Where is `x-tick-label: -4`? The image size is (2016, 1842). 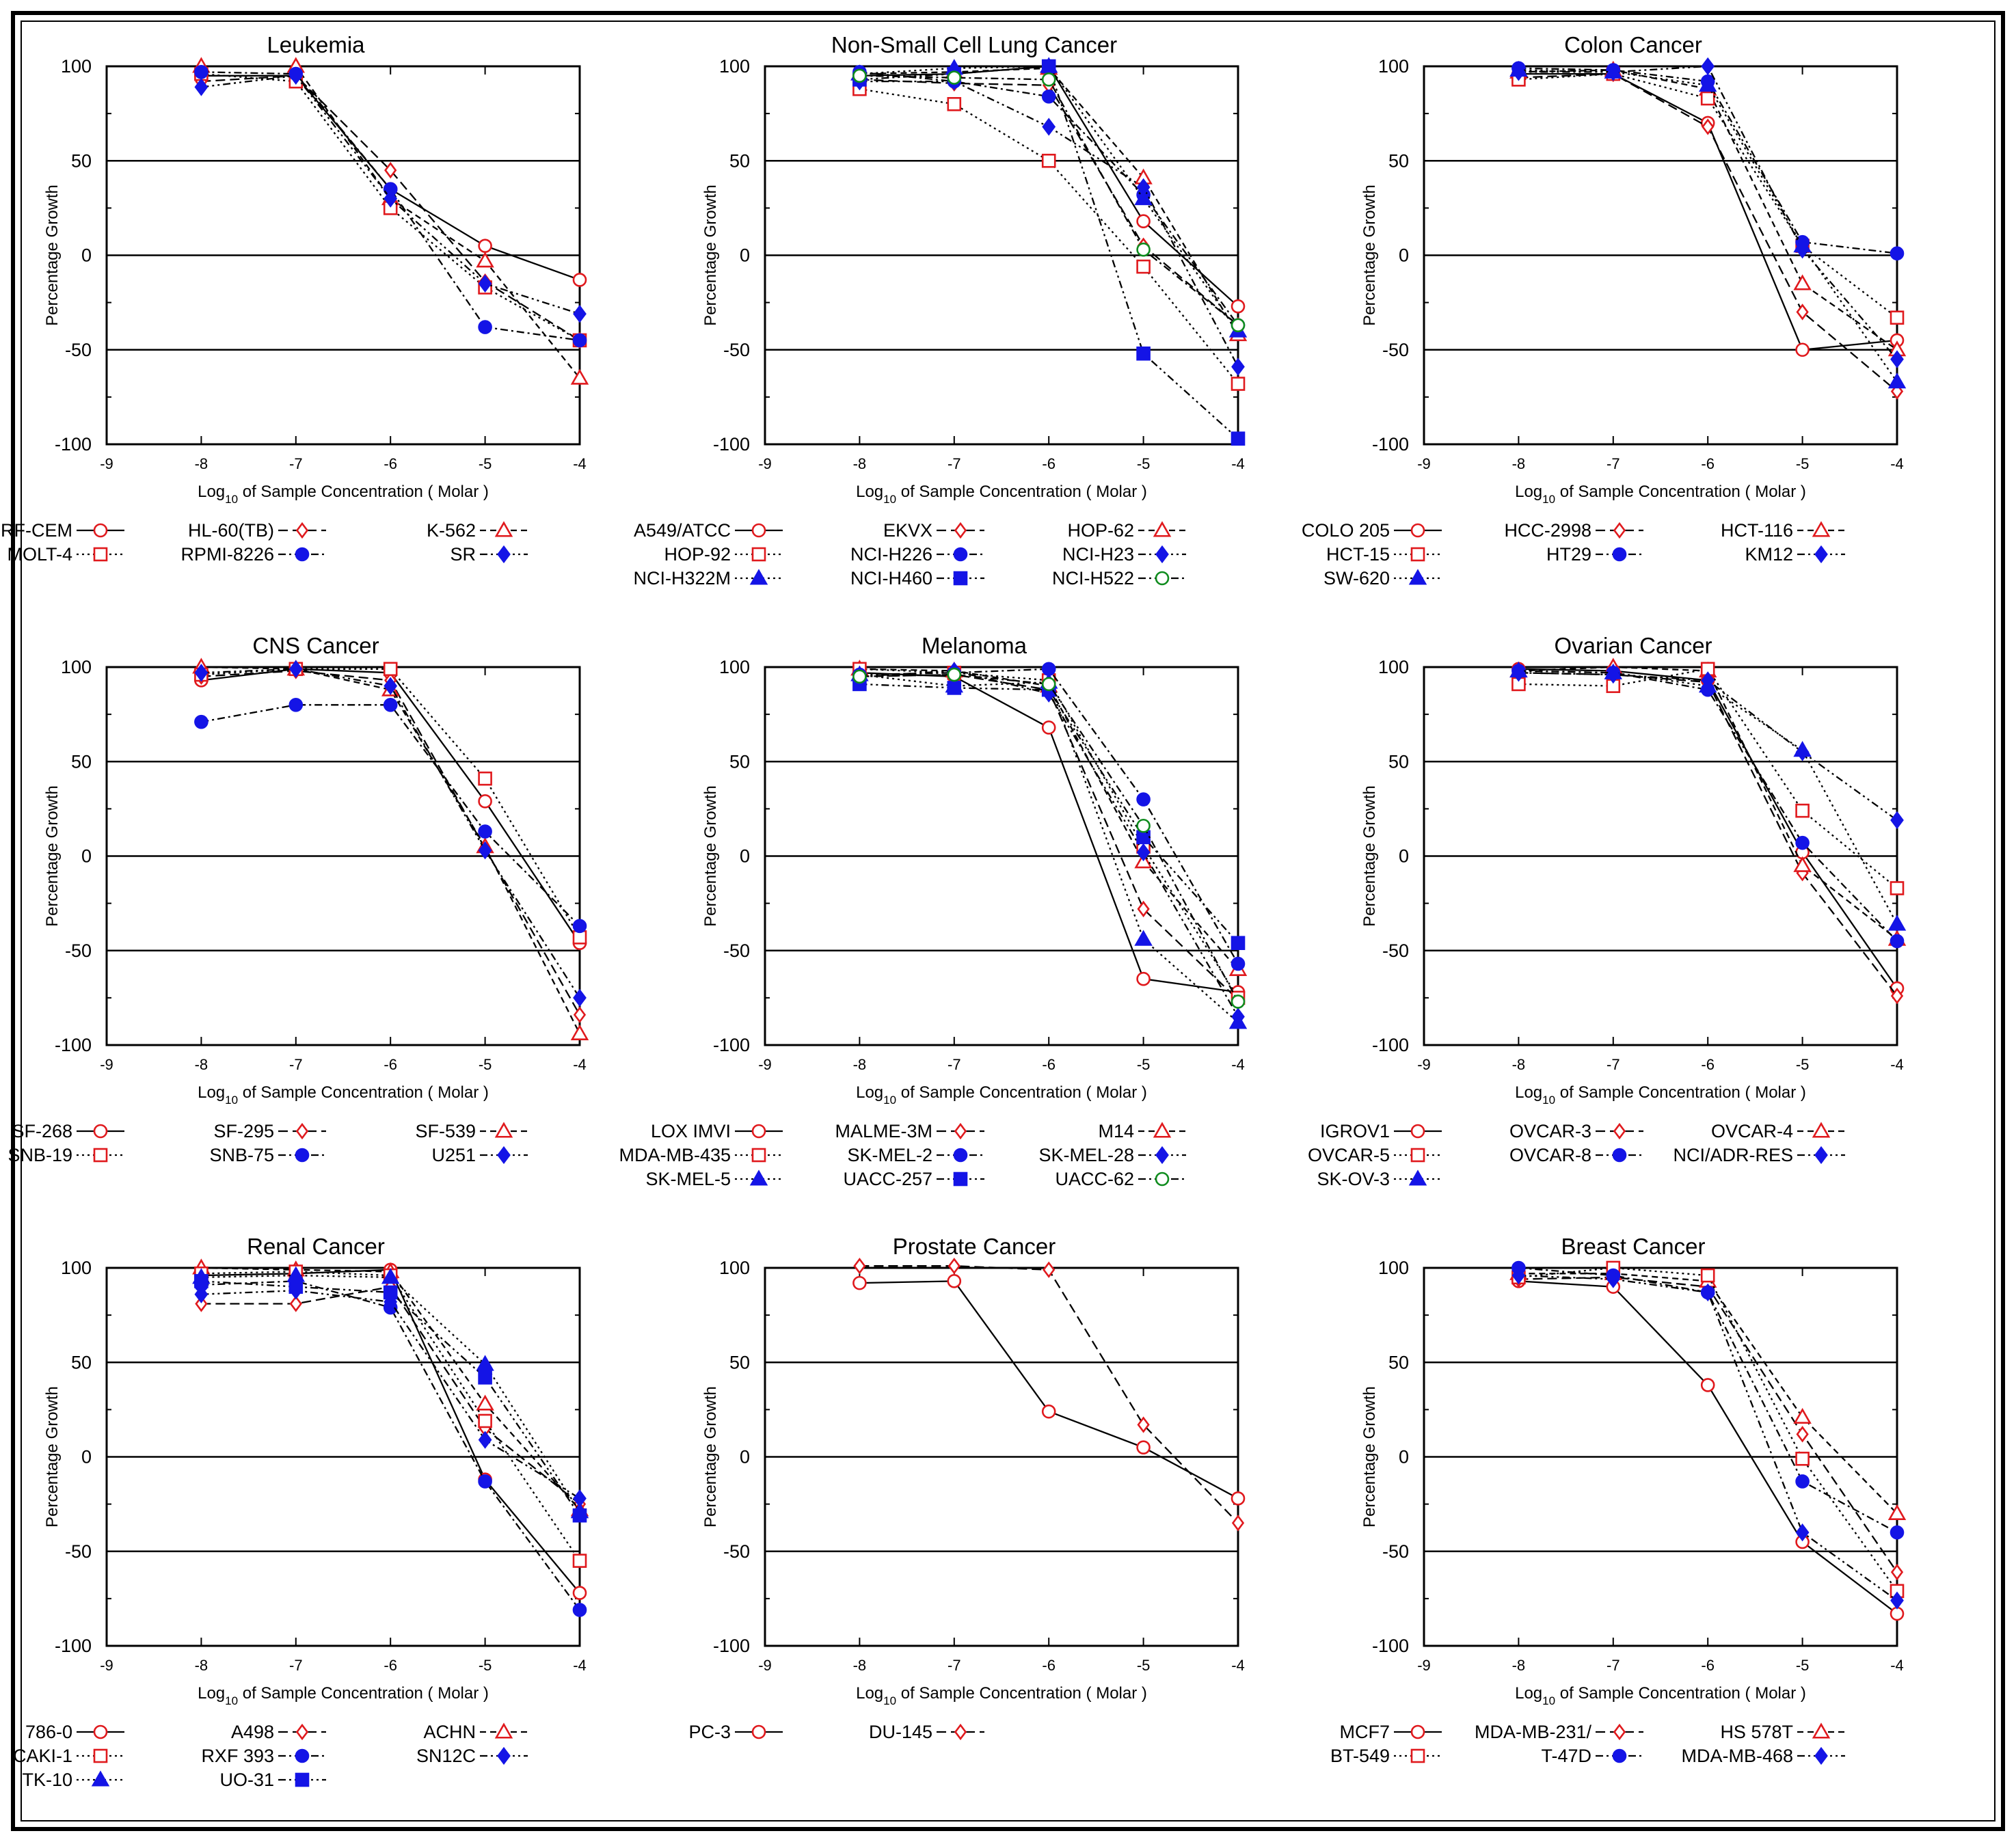
x-tick-label: -4 is located at coordinates (1897, 463).